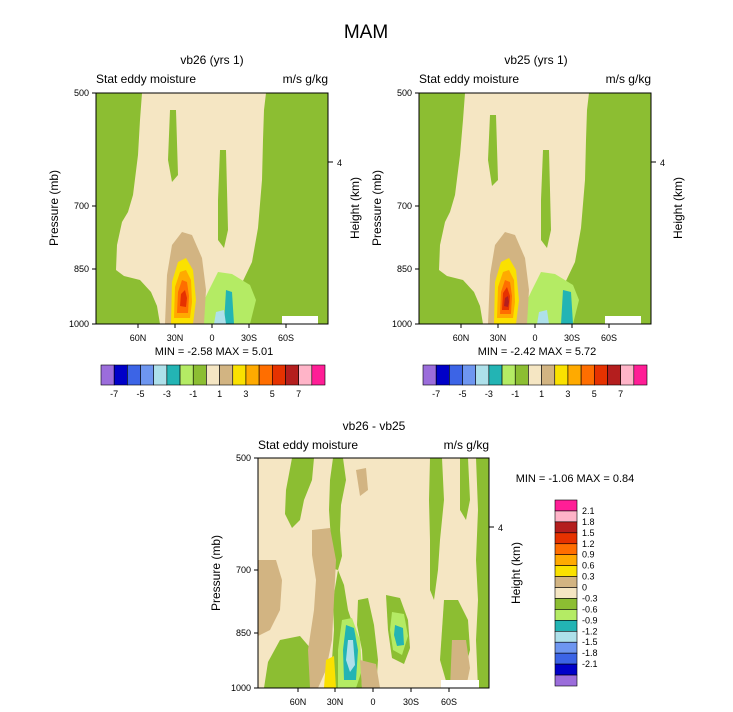 The image size is (733, 712). Describe the element at coordinates (572, 338) in the screenshot. I see `x-tick-label: 30S` at that location.